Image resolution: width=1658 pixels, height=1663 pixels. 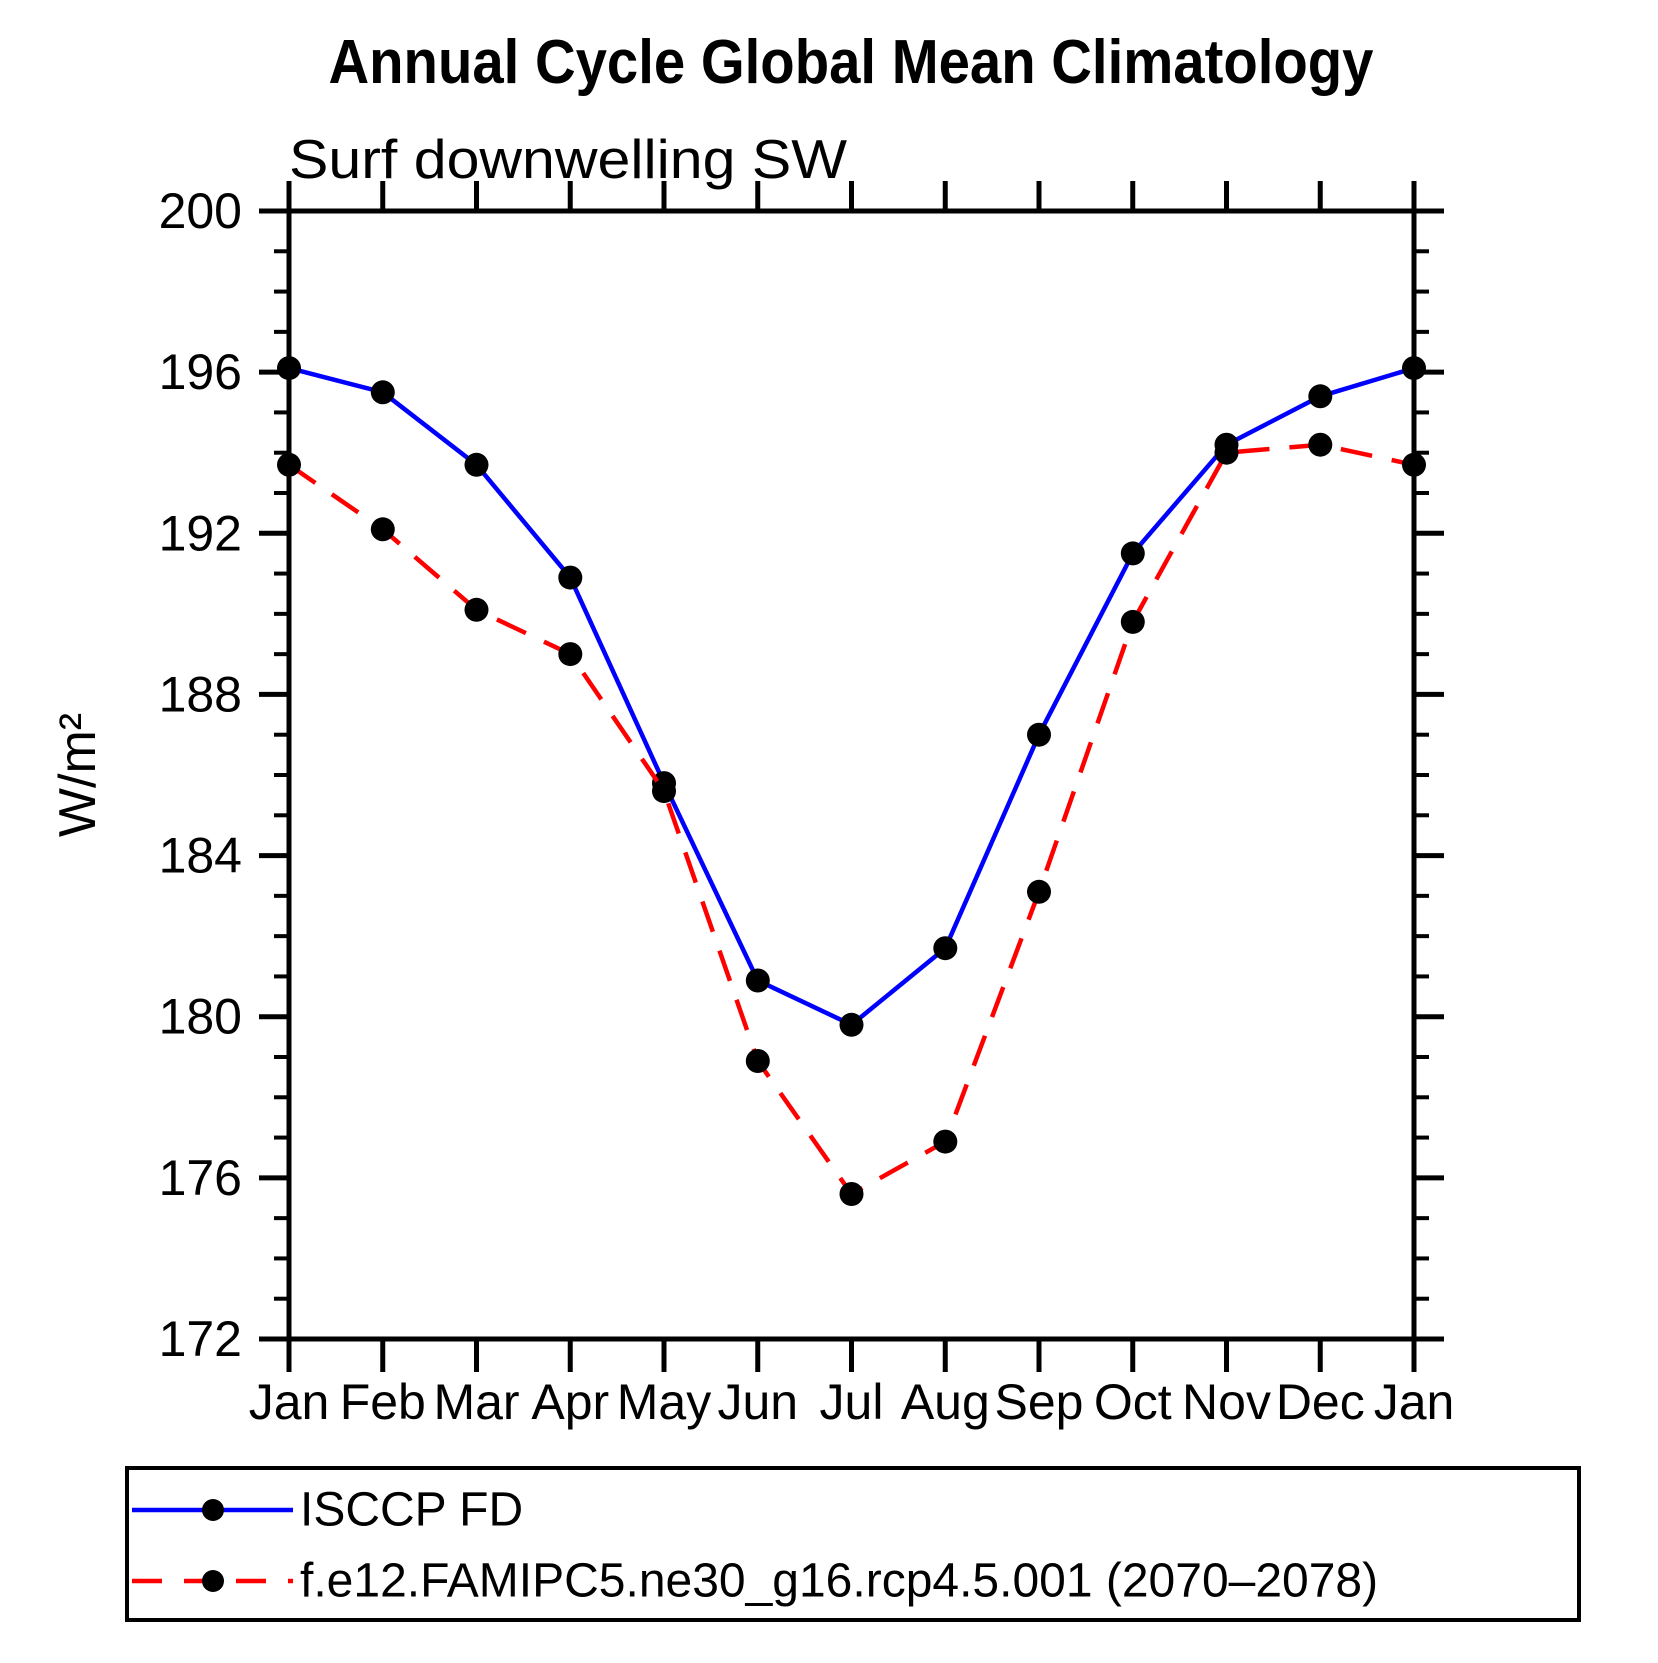 What do you see at coordinates (570, 1402) in the screenshot?
I see `x-tick-label: Apr` at bounding box center [570, 1402].